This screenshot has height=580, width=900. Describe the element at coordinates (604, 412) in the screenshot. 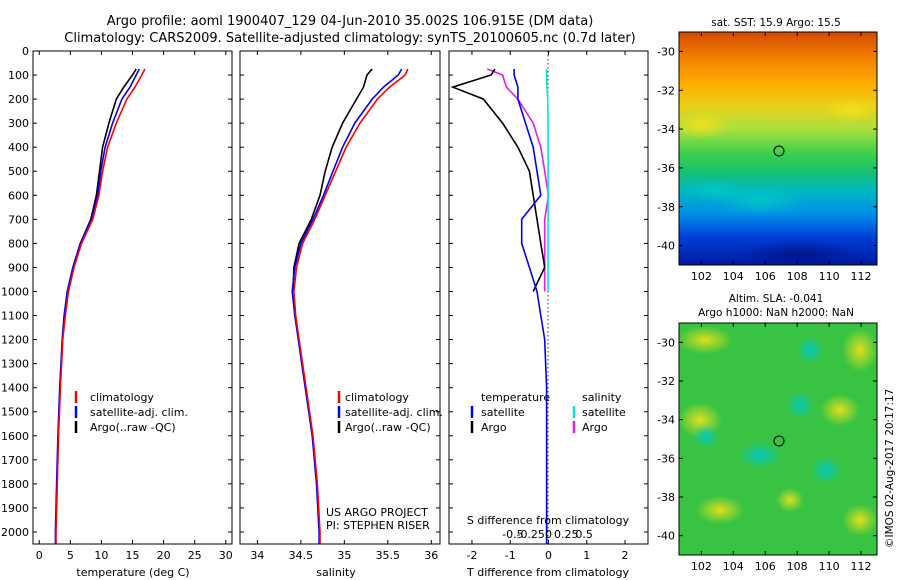

I see `legend-sal-satellite-label: satellite` at that location.